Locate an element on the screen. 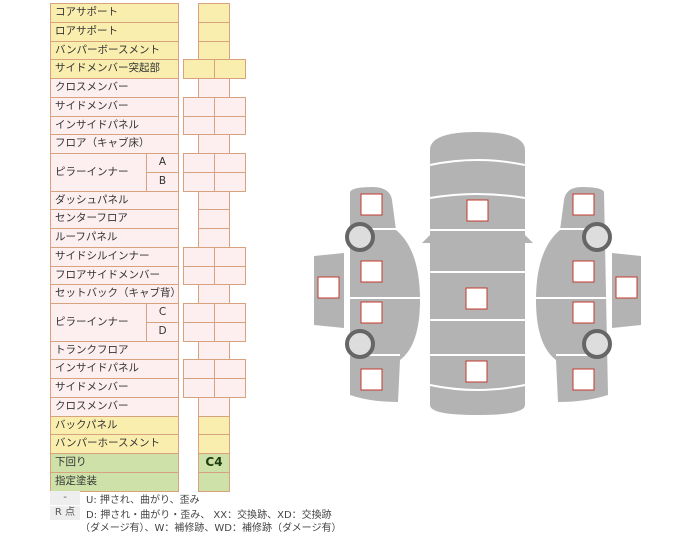 This screenshot has height=535, width=692. row-label: バンパーホースメント is located at coordinates (114, 444).